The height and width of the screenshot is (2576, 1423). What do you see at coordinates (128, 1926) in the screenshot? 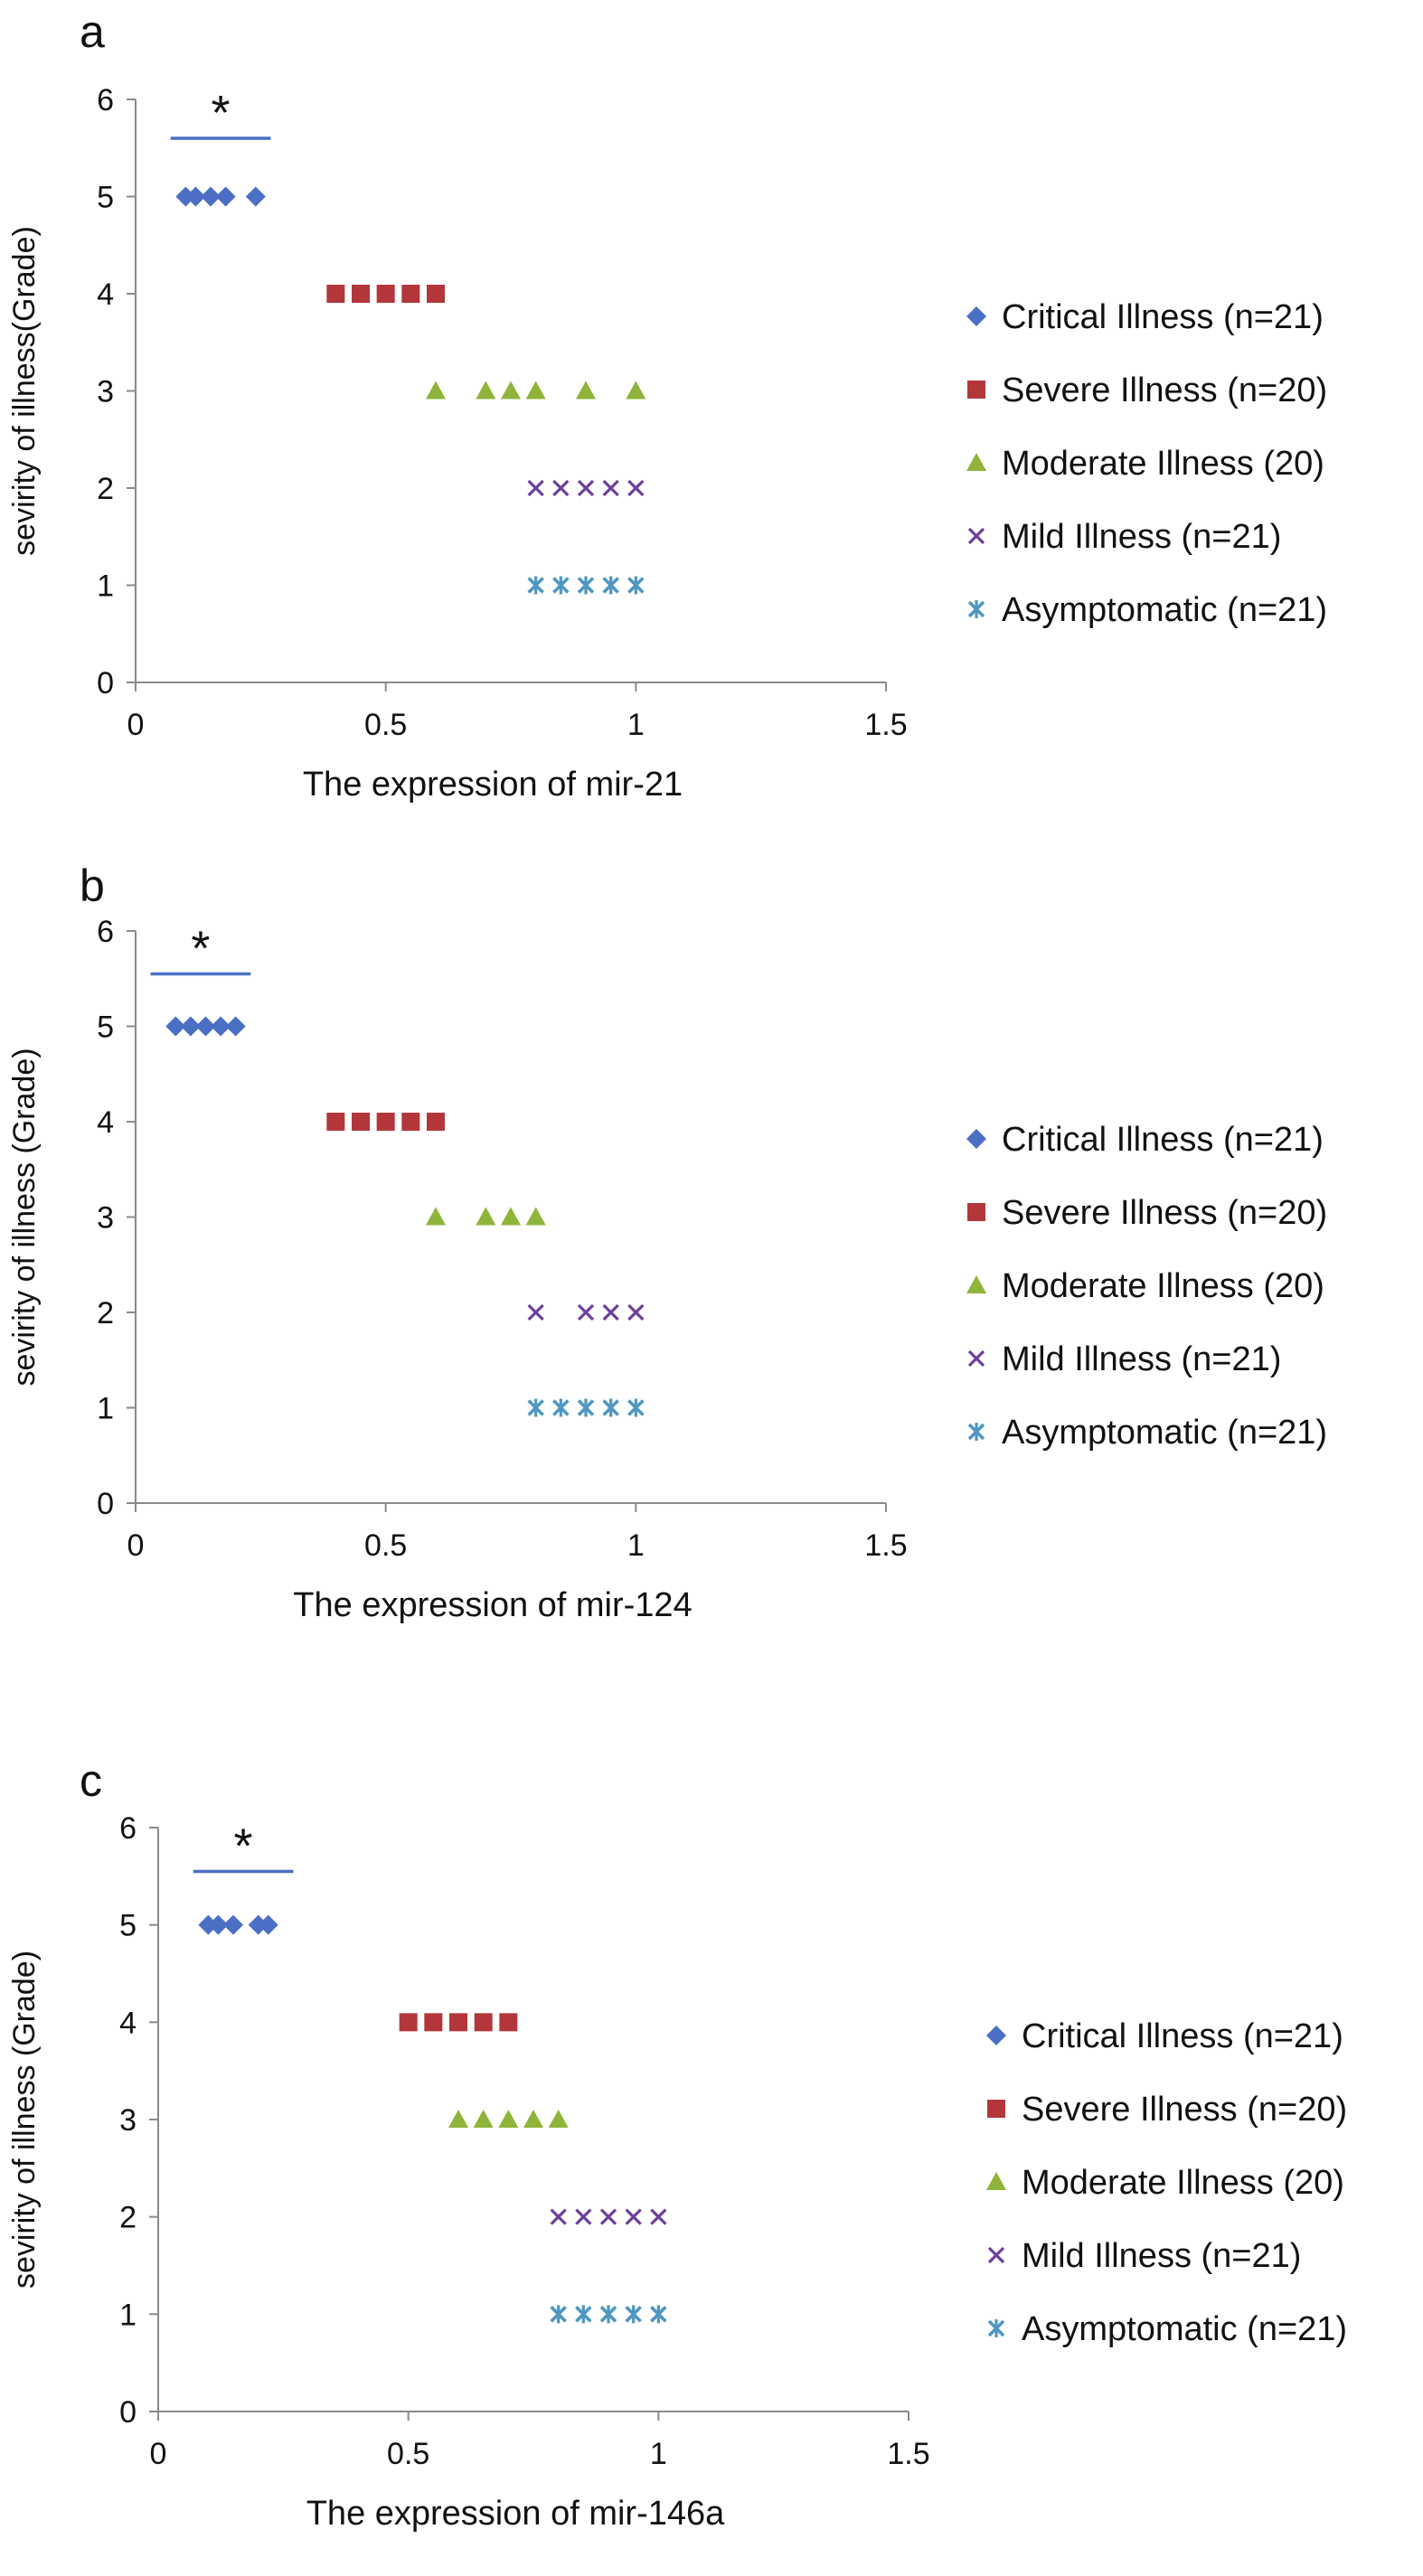
I see `chart-c-y-tick-label-5: 5` at bounding box center [128, 1926].